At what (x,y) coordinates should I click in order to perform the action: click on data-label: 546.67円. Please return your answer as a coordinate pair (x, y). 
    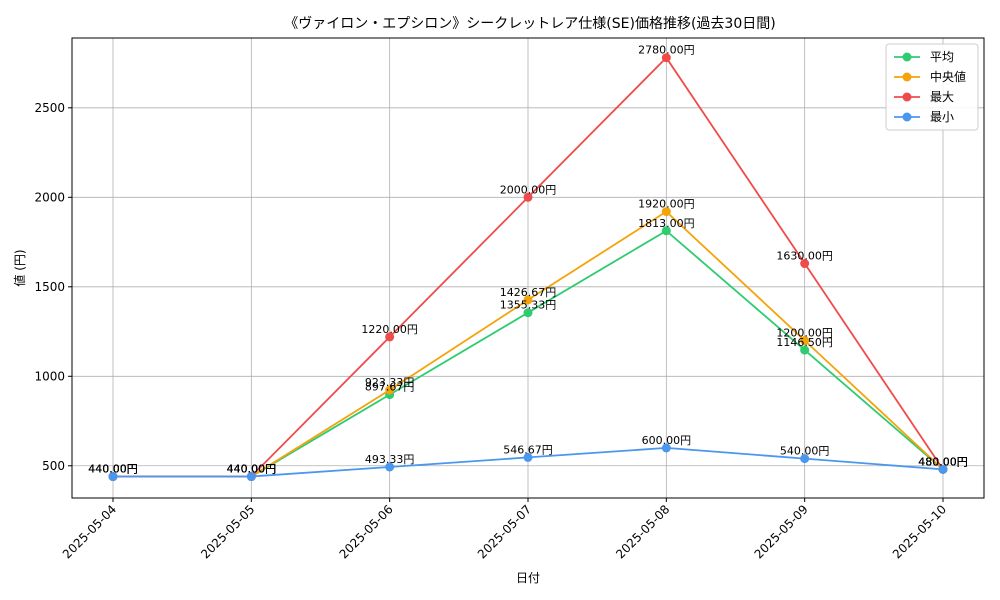
    Looking at the image, I should click on (528, 449).